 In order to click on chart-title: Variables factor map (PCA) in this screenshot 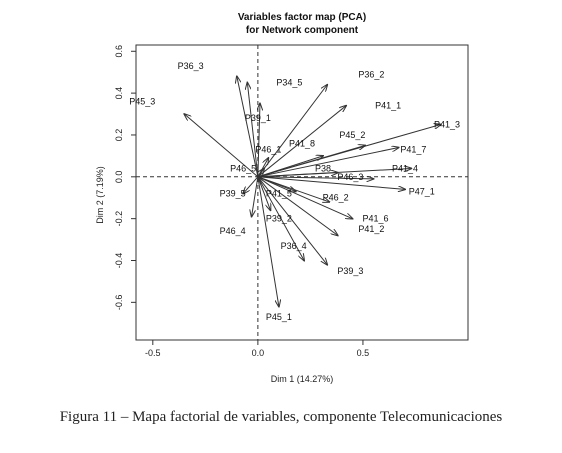, I will do `click(302, 17)`.